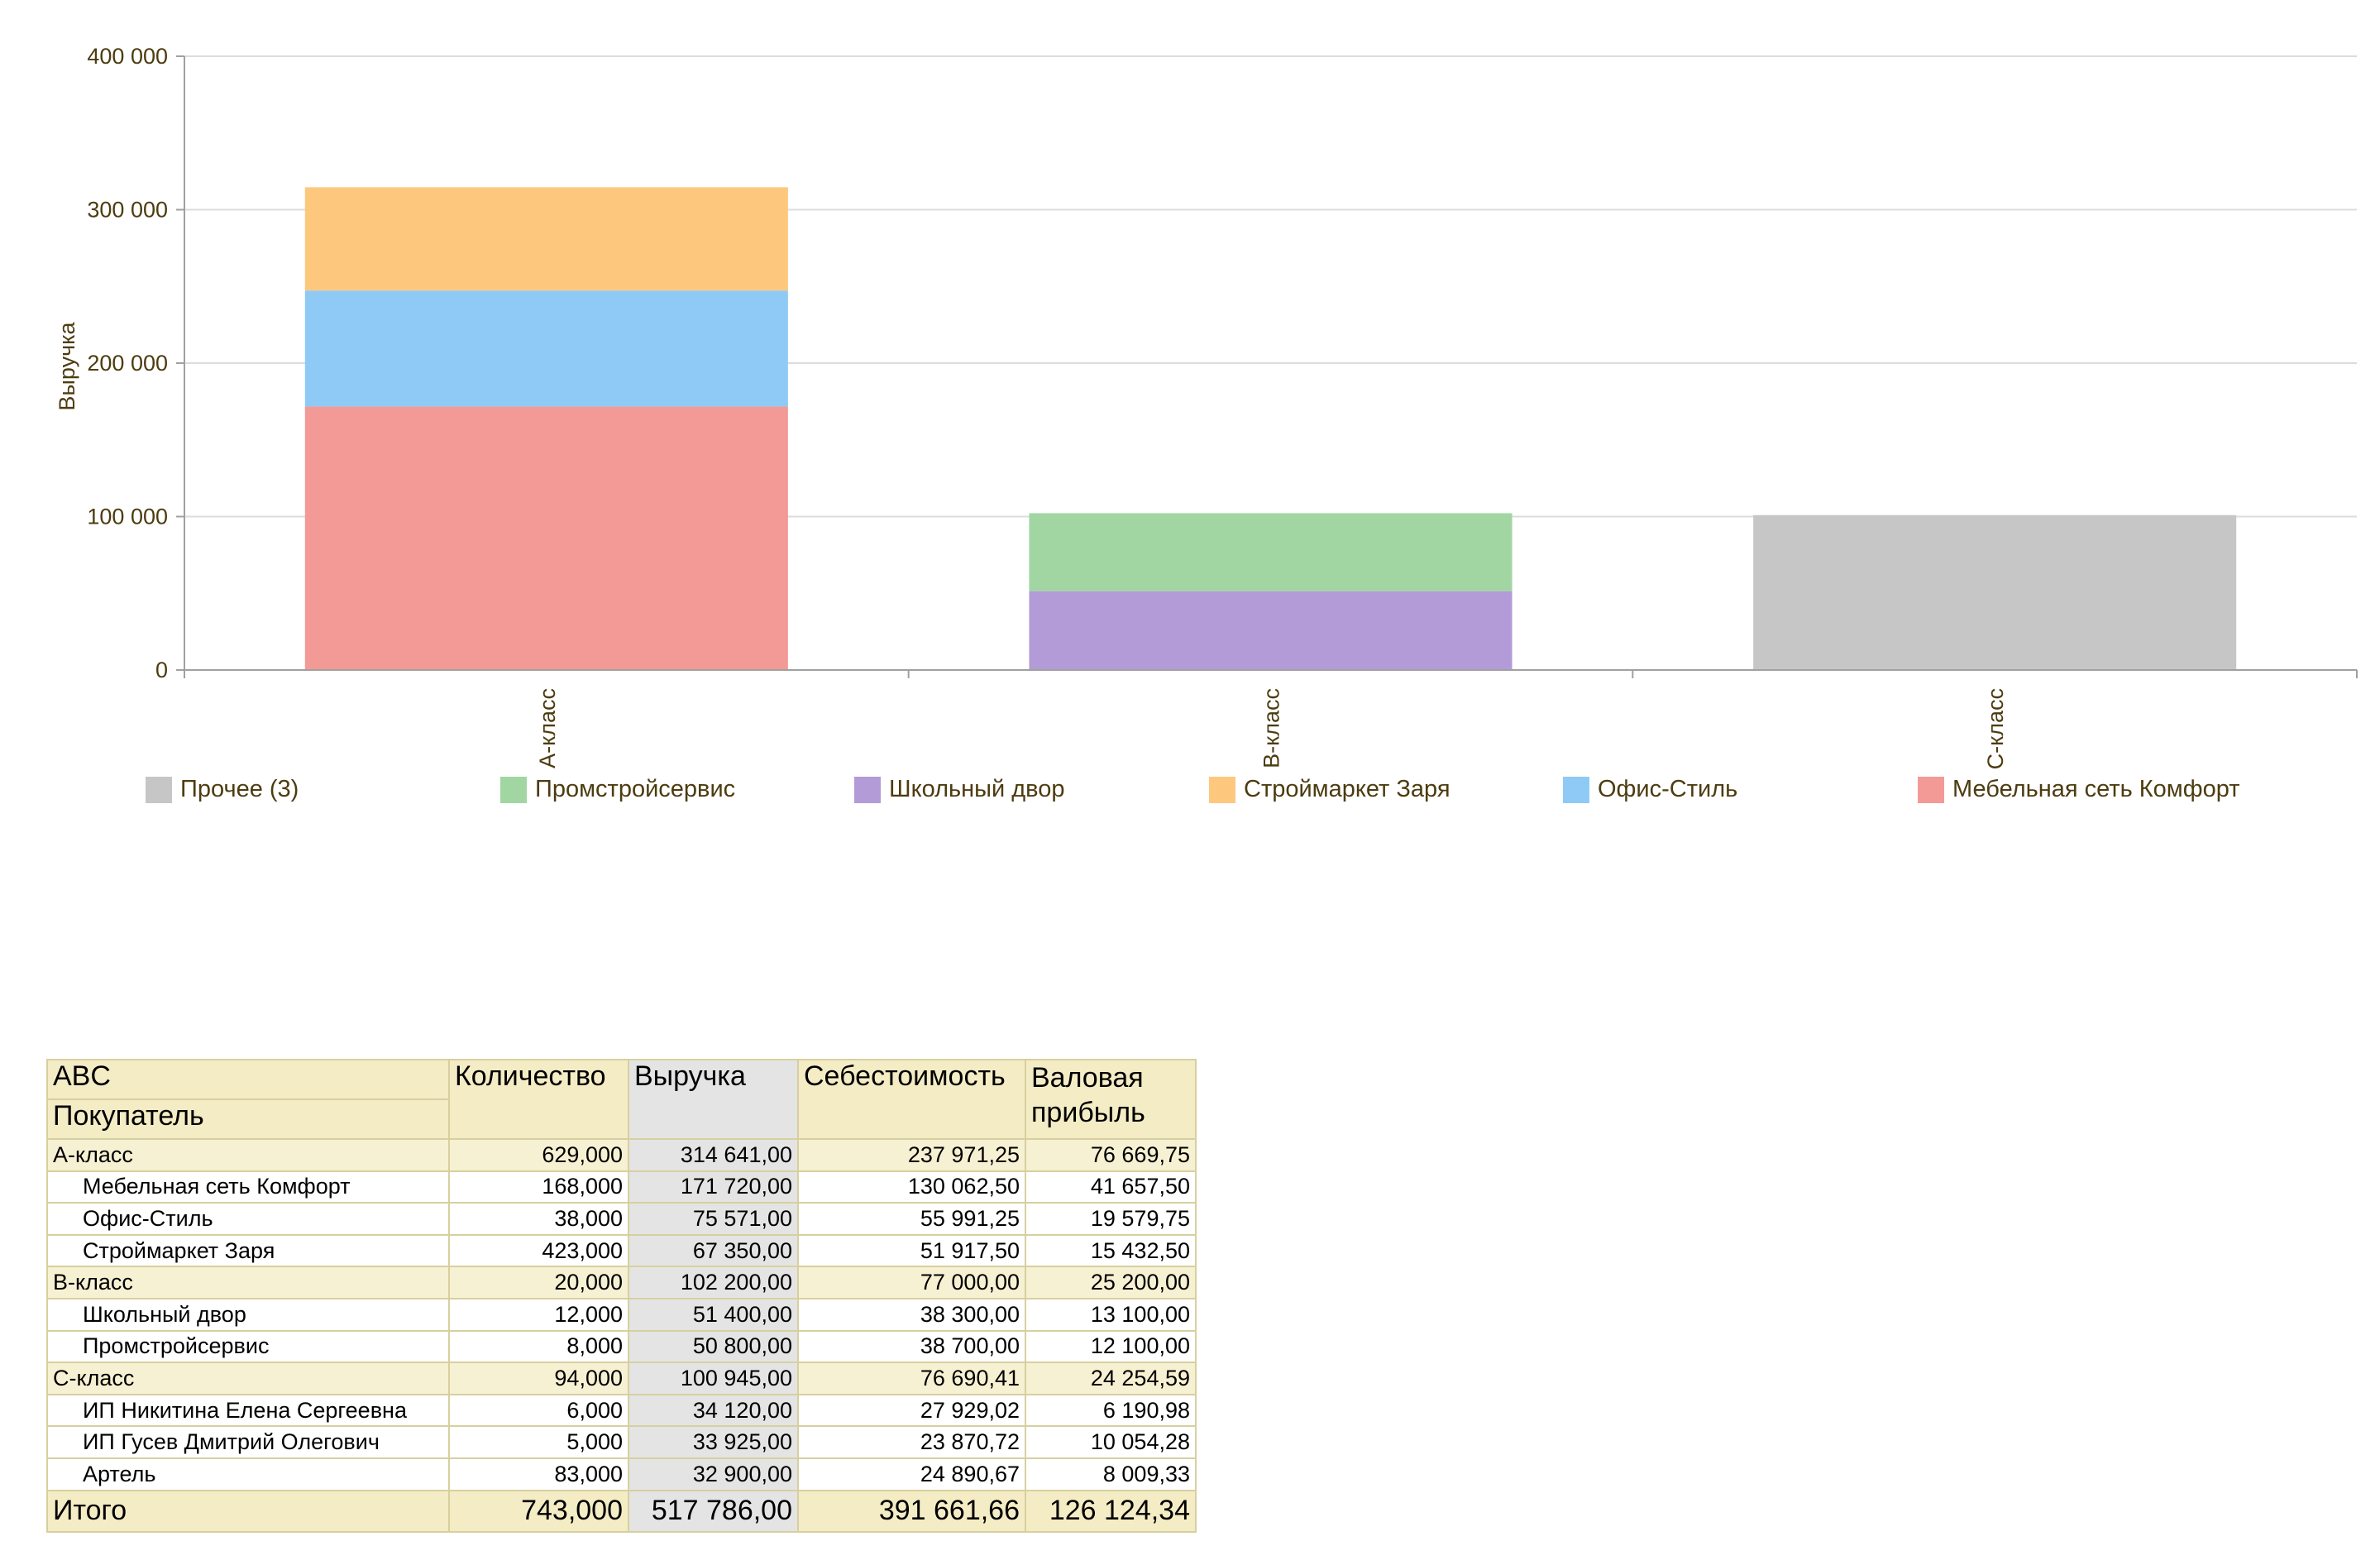 This screenshot has height=1565, width=2380. I want to click on row-cost: 23 870,72, so click(911, 1442).